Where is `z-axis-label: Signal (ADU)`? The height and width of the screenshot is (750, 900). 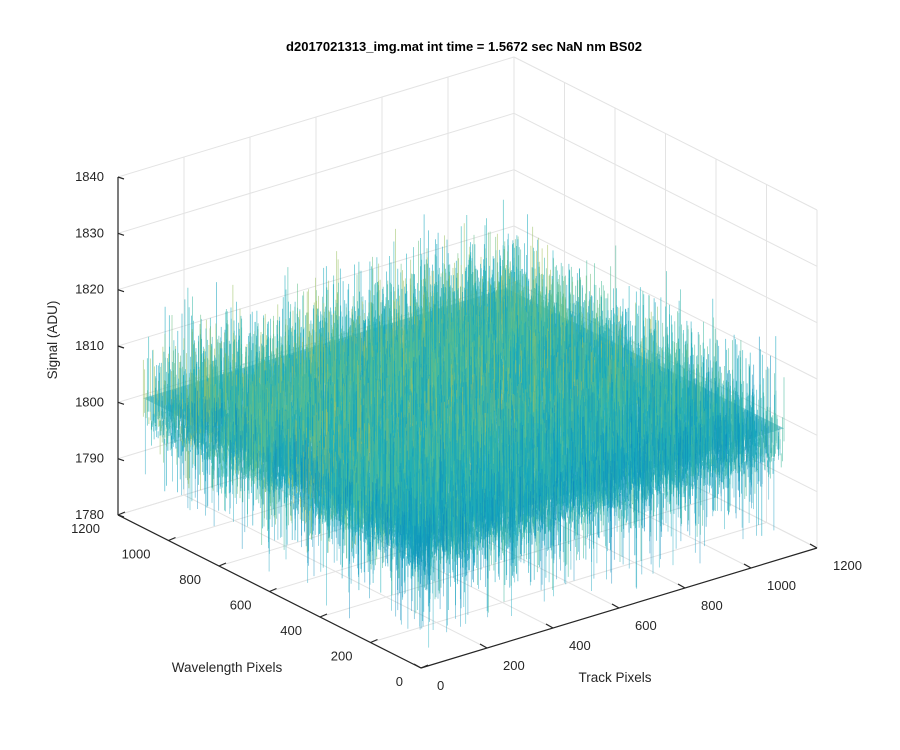 z-axis-label: Signal (ADU) is located at coordinates (52, 340).